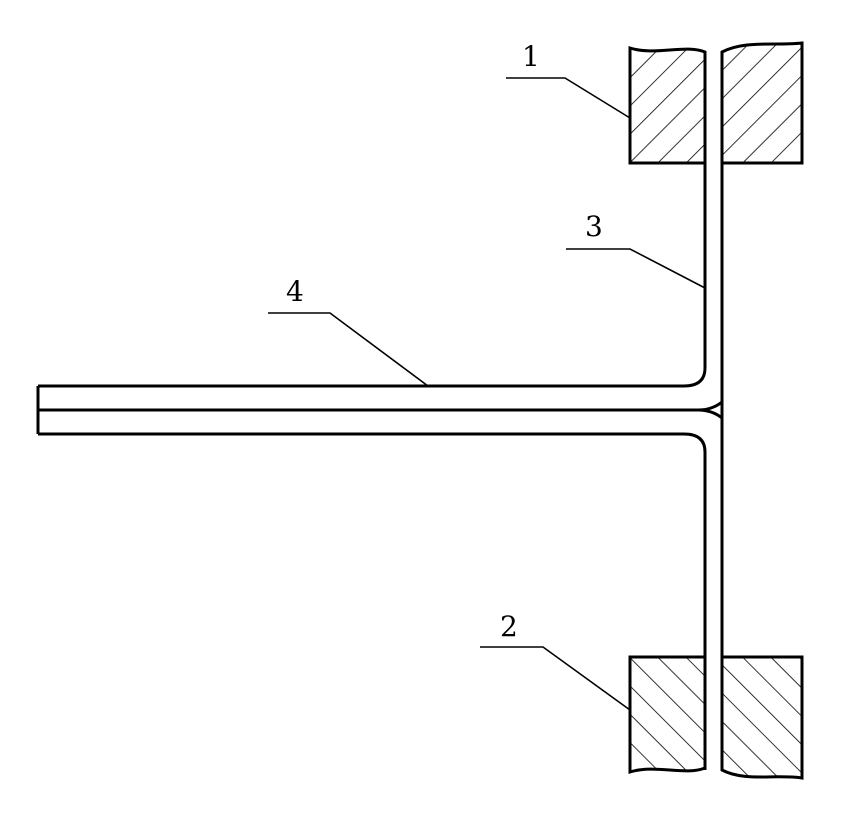  I want to click on label-2: 2, so click(509, 626).